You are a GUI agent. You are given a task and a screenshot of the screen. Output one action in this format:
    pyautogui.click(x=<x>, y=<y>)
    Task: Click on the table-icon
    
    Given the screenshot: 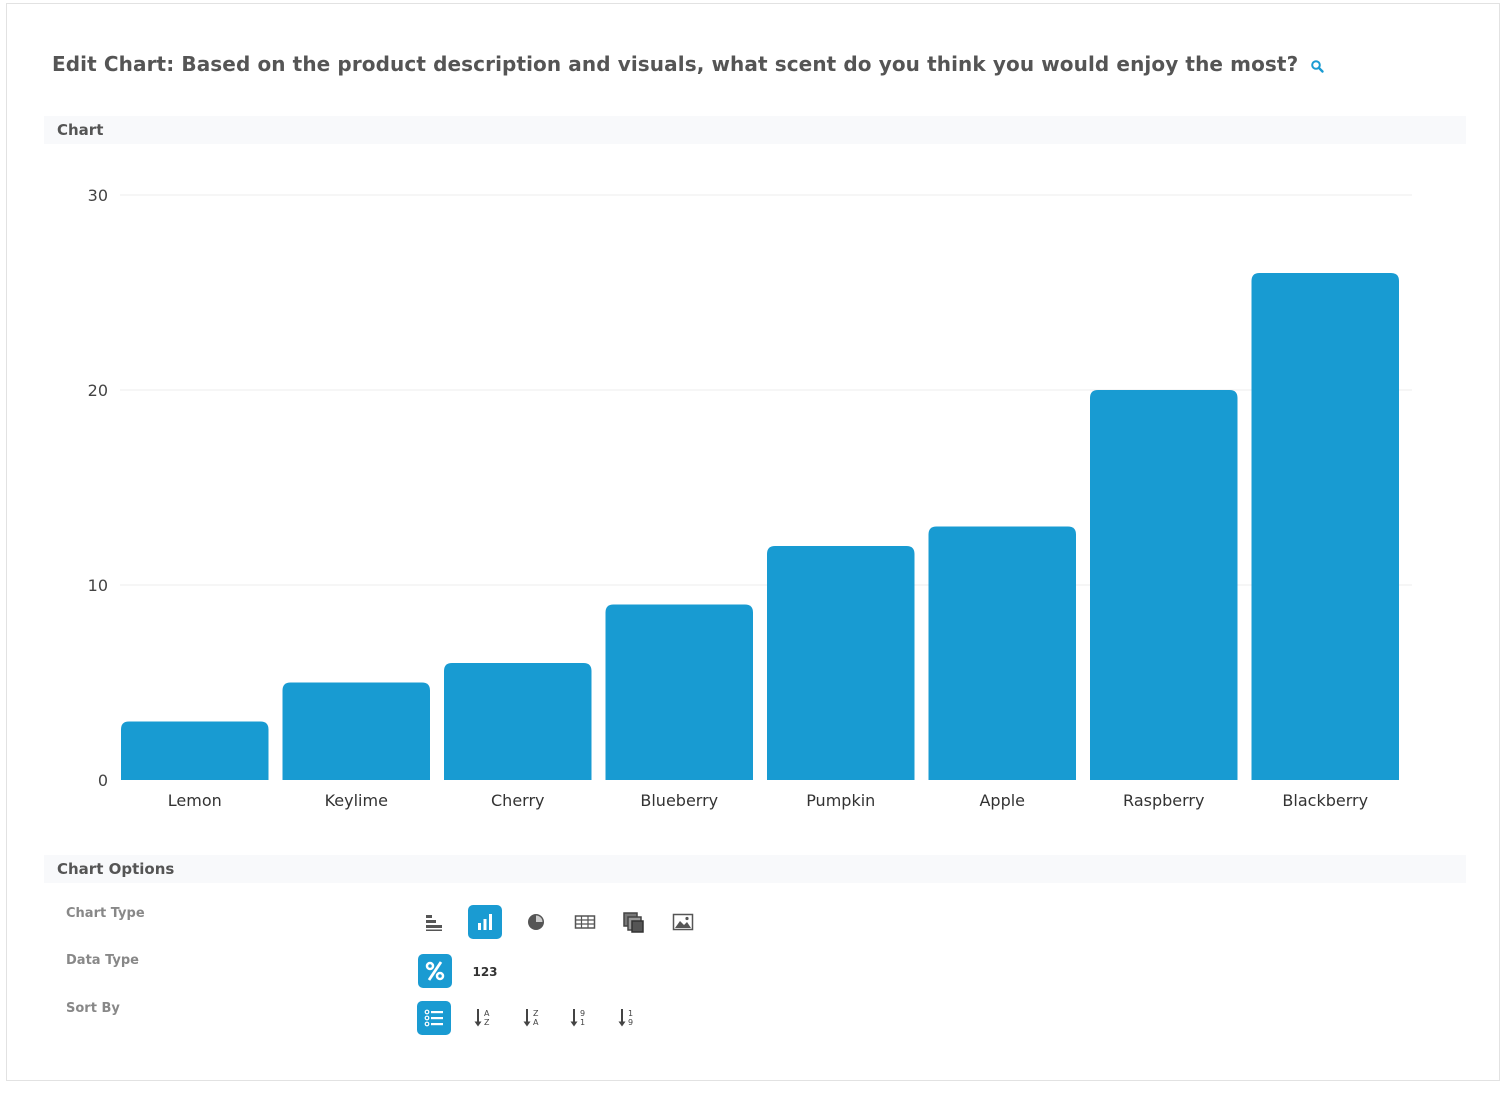 What is the action you would take?
    pyautogui.click(x=585, y=922)
    